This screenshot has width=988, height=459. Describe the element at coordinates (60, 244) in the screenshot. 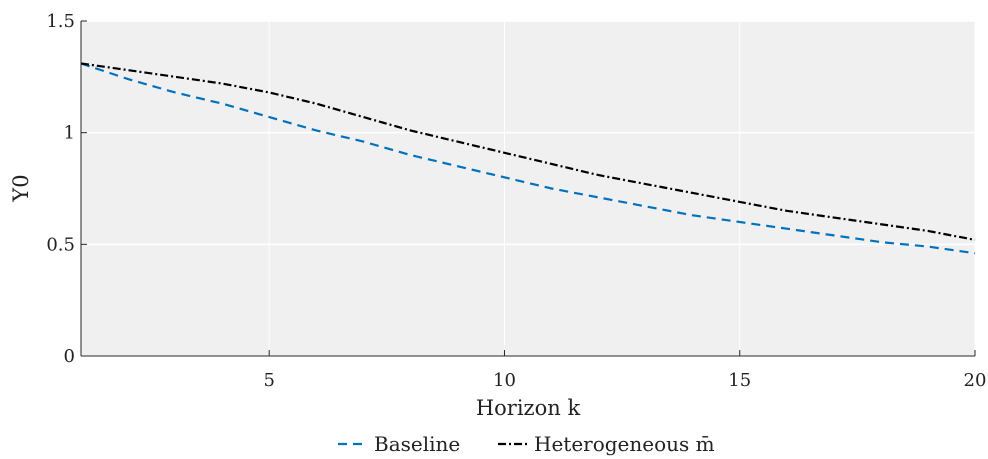

I see `y-tick-label: 0.5` at that location.